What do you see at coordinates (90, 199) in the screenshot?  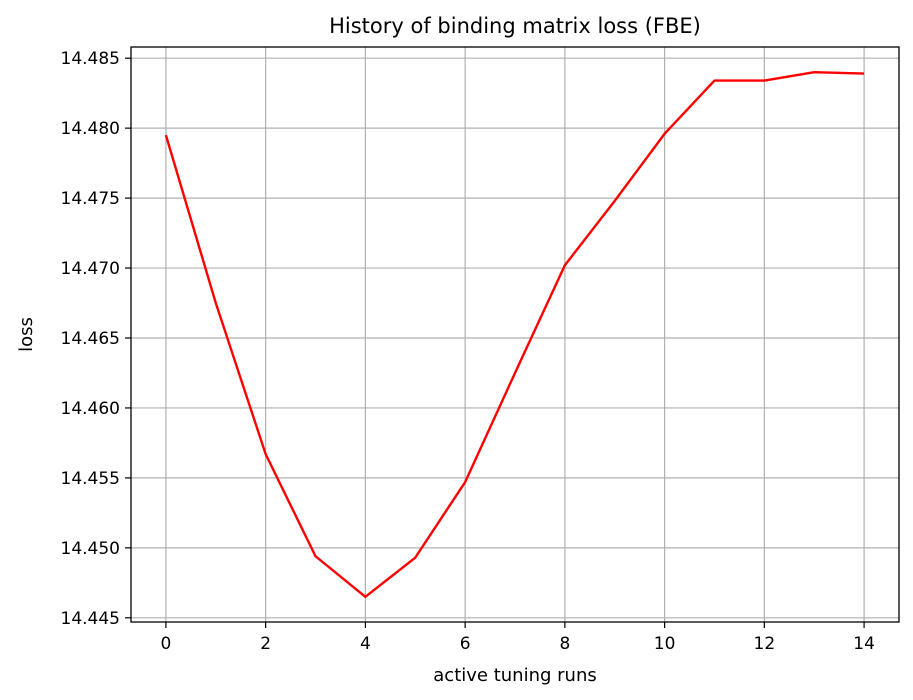 I see `y-tick-label: 14.475` at bounding box center [90, 199].